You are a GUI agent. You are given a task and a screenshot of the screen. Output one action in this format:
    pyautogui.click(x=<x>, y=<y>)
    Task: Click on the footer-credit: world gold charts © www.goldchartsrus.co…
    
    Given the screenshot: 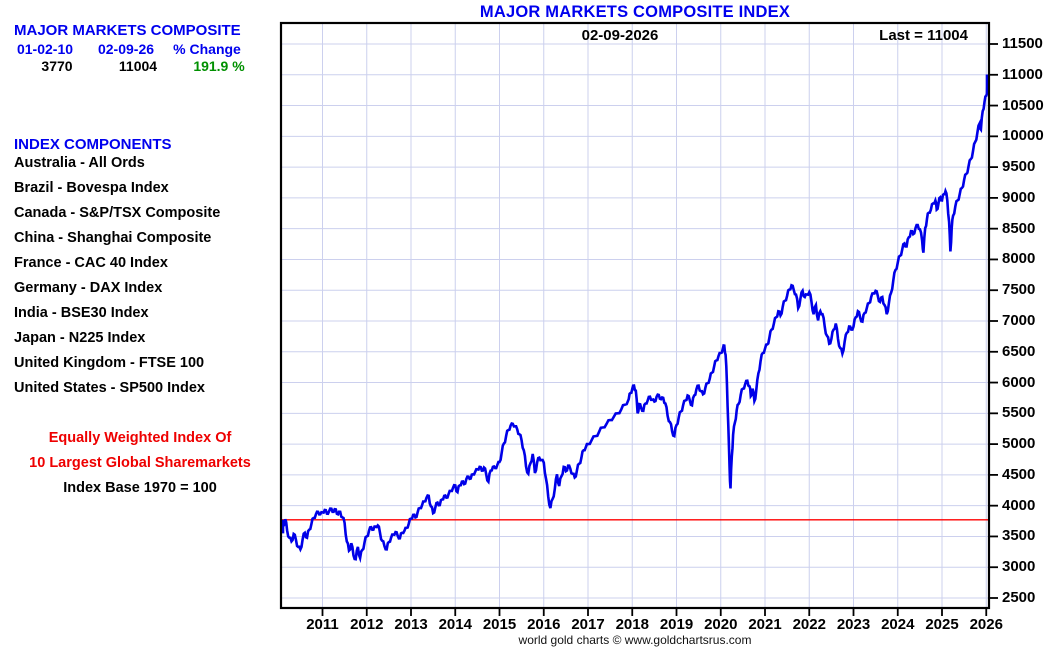 What is the action you would take?
    pyautogui.click(x=635, y=640)
    